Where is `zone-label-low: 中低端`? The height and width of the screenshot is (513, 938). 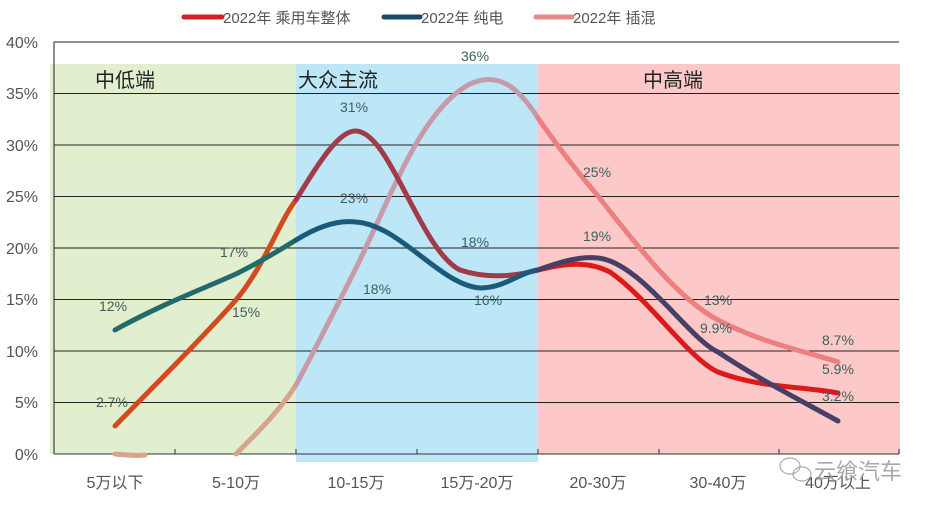 zone-label-low: 中低端 is located at coordinates (125, 80).